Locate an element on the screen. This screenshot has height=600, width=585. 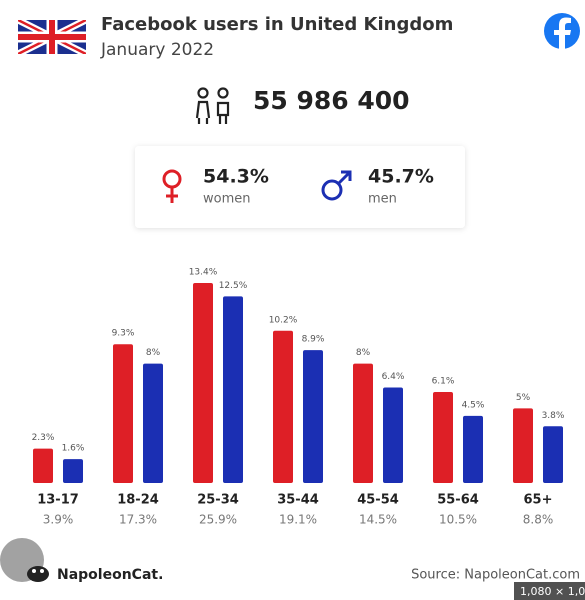
men-label: men is located at coordinates (382, 199).